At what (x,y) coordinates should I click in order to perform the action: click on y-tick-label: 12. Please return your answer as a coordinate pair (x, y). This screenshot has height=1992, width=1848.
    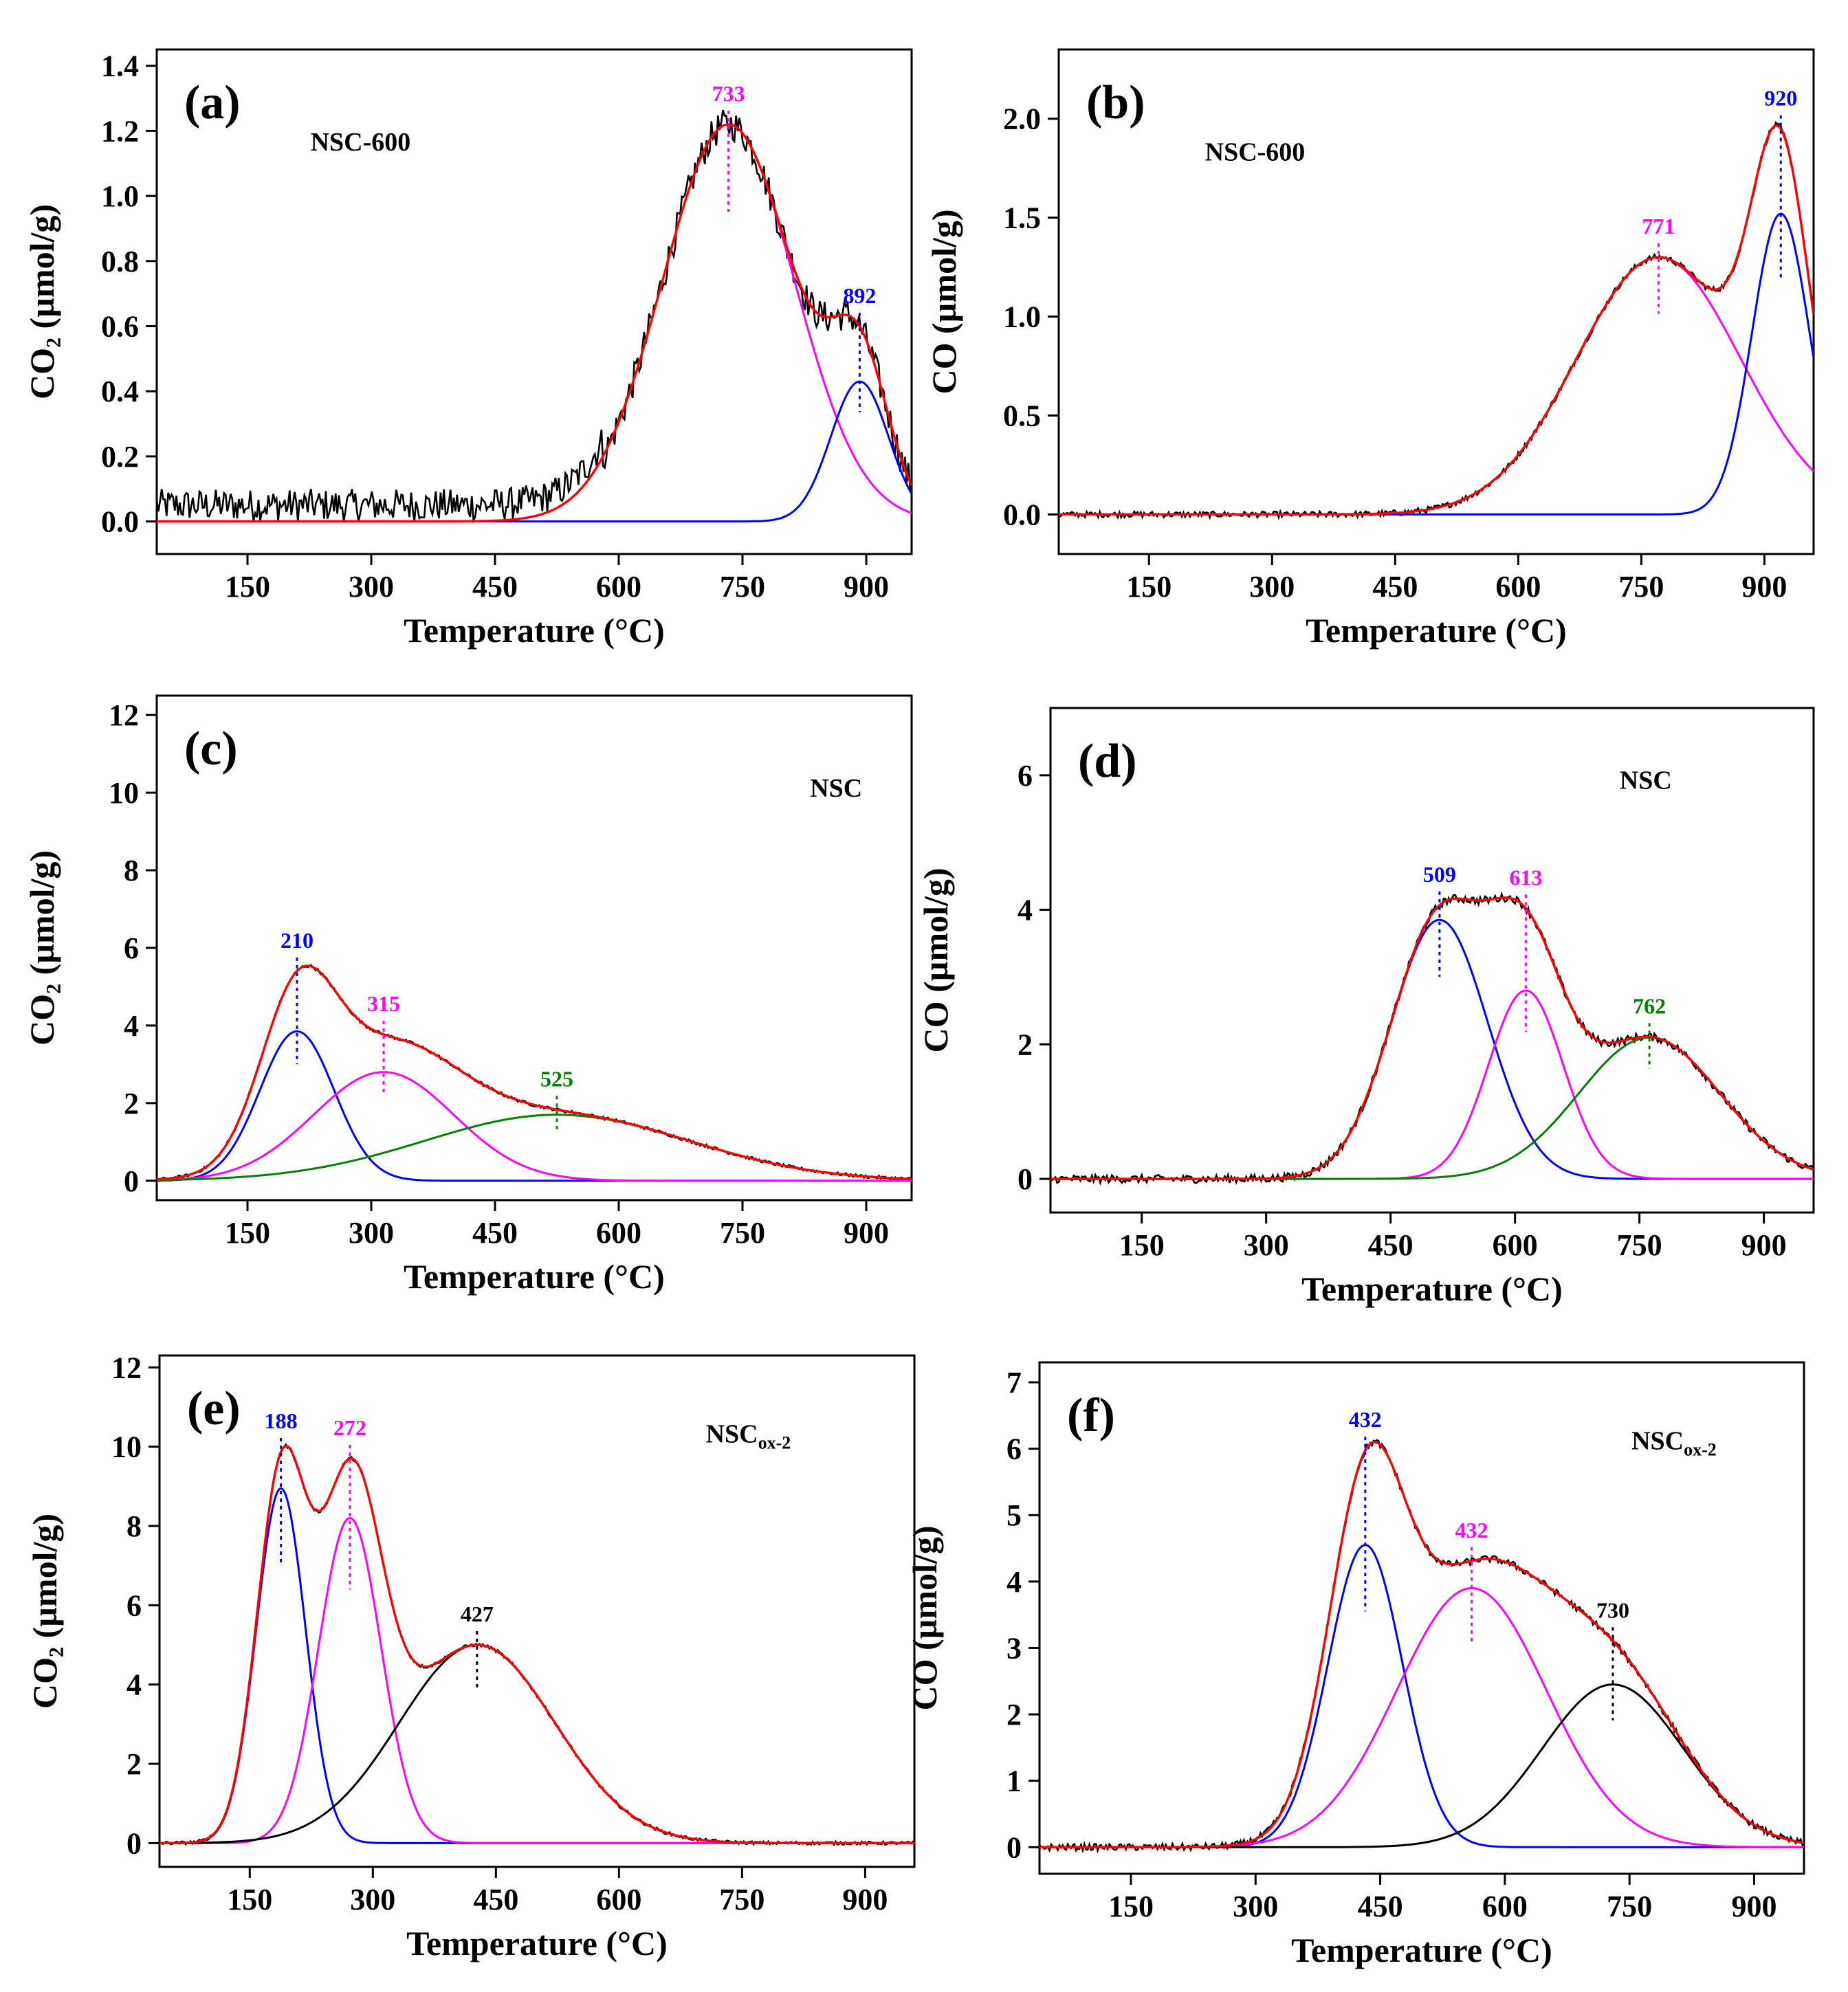
    Looking at the image, I should click on (124, 715).